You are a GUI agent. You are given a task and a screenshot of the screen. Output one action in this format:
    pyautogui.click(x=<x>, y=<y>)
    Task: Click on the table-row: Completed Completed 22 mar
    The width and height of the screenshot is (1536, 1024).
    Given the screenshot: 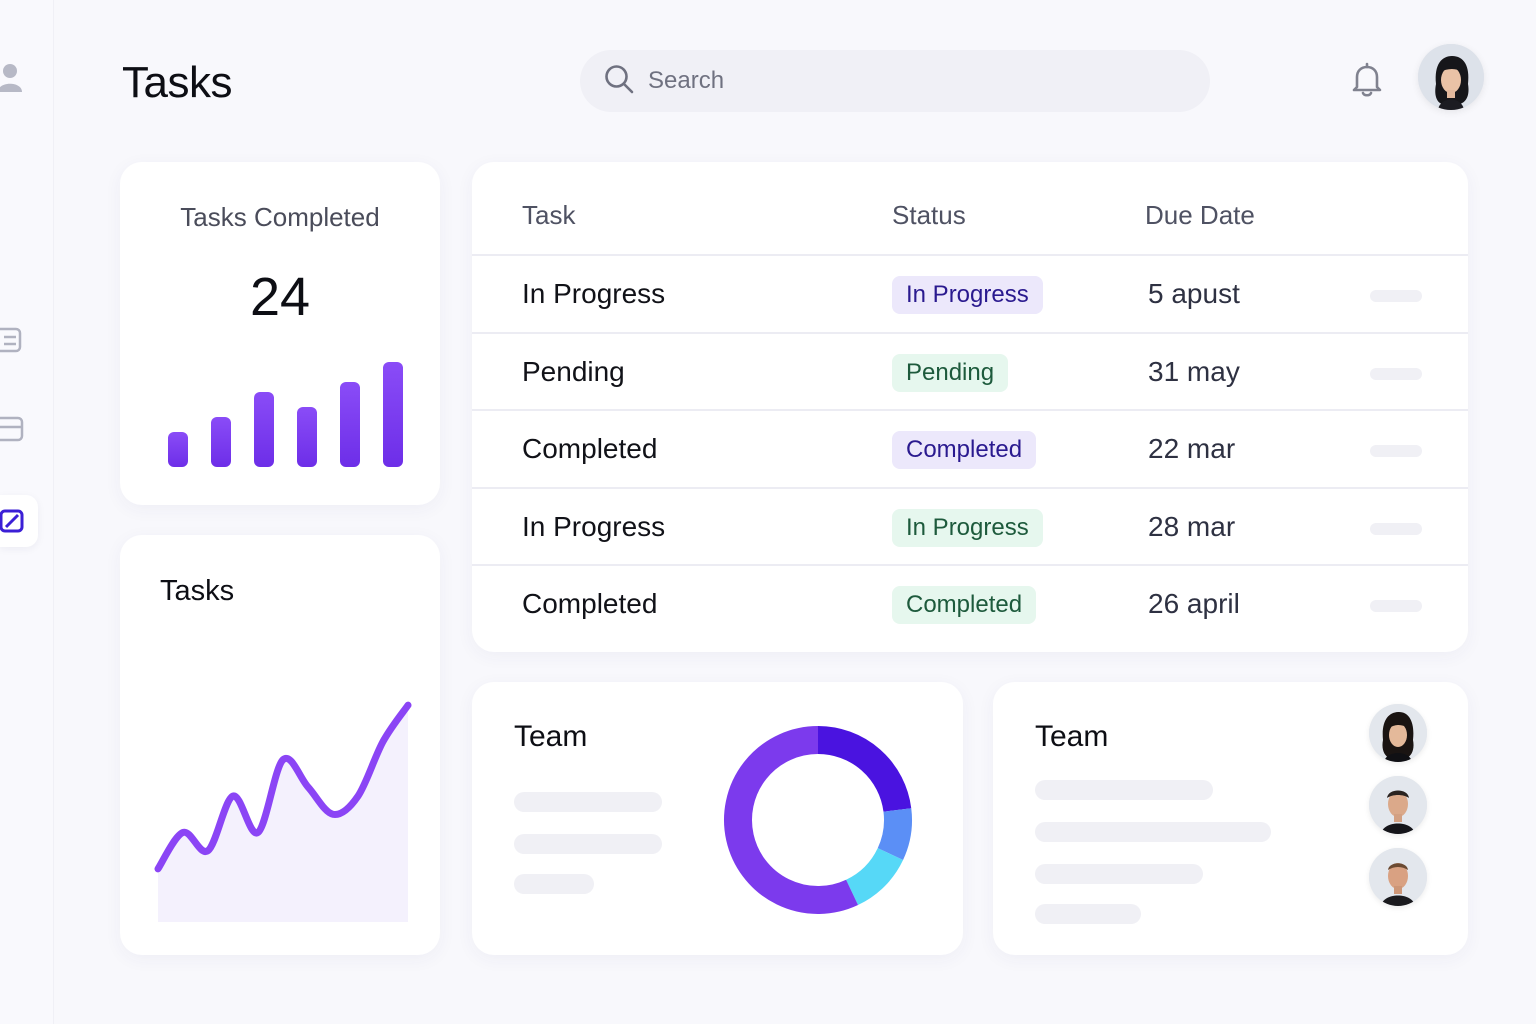 What is the action you would take?
    pyautogui.click(x=970, y=448)
    